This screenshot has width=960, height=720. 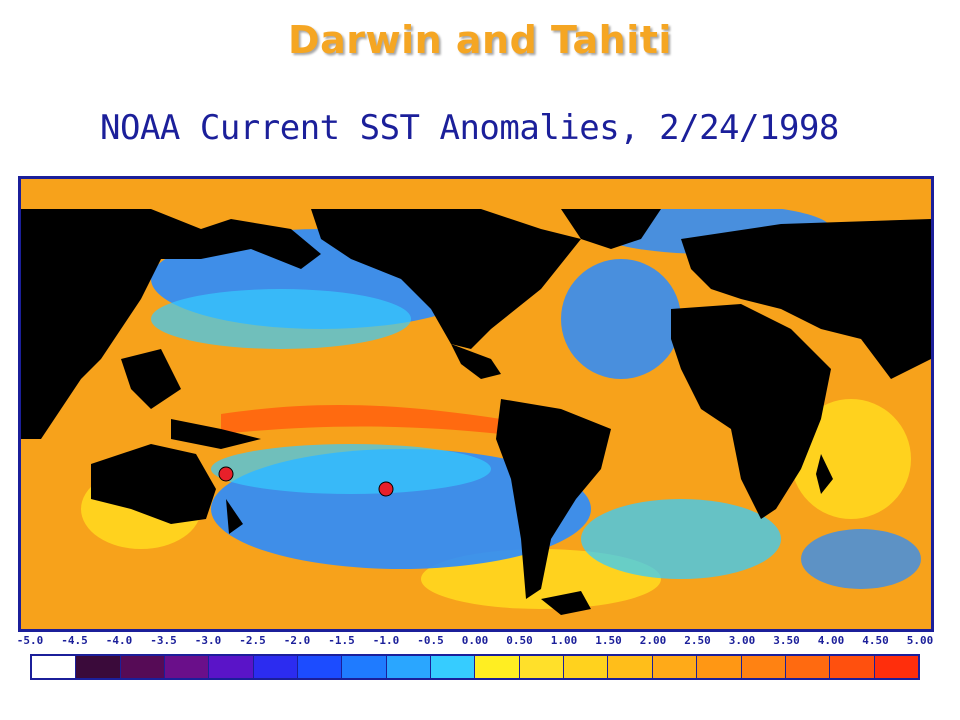 What do you see at coordinates (208, 640) in the screenshot?
I see `legend-tick-label: -3.0` at bounding box center [208, 640].